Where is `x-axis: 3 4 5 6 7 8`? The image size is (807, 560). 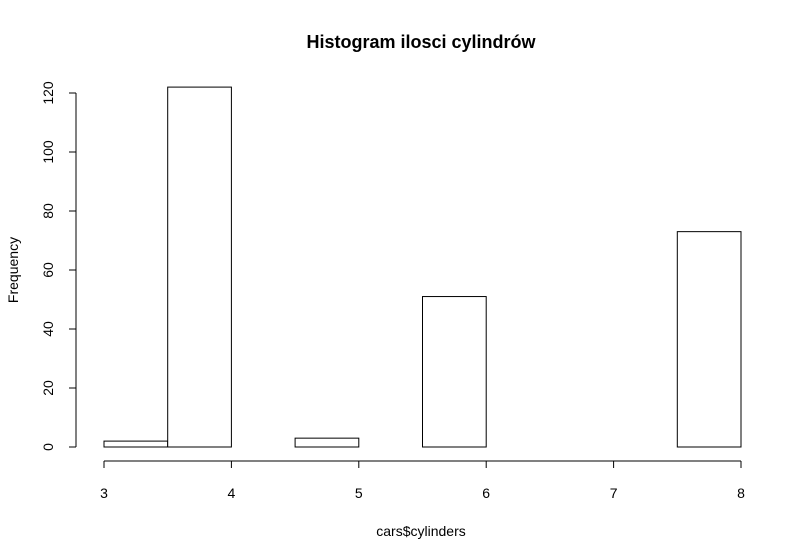
x-axis: 3 4 5 6 7 8 is located at coordinates (422, 480).